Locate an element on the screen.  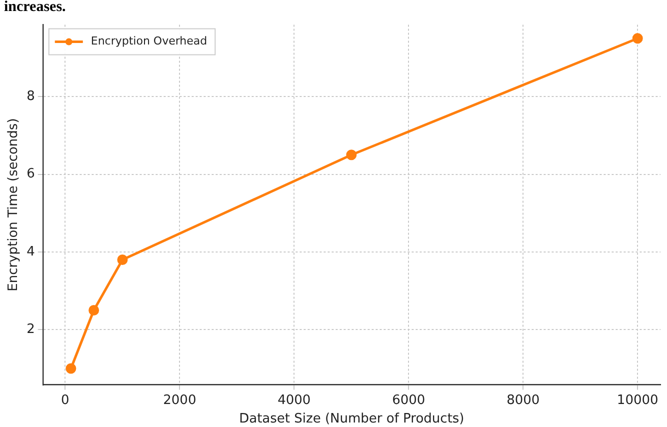
y-tick-label: 4 is located at coordinates (30, 252).